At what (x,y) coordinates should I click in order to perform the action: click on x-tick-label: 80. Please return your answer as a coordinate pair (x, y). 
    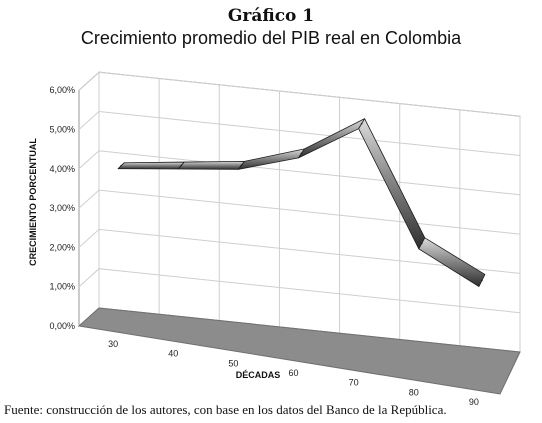
    Looking at the image, I should click on (414, 392).